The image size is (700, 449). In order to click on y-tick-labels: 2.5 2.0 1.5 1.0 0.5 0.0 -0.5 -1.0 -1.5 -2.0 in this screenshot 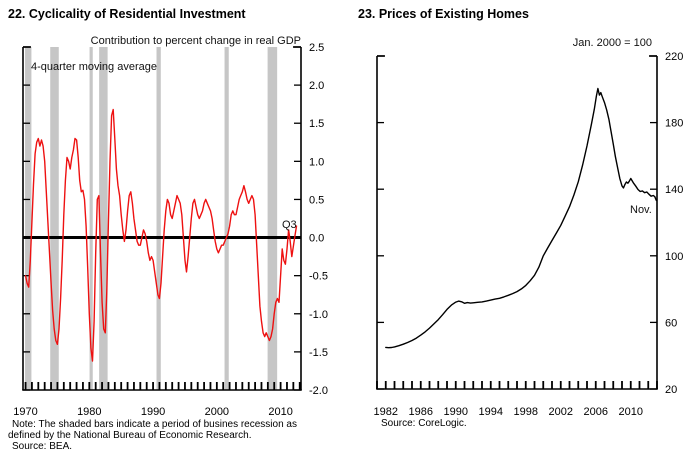, I will do `click(318, 219)`.